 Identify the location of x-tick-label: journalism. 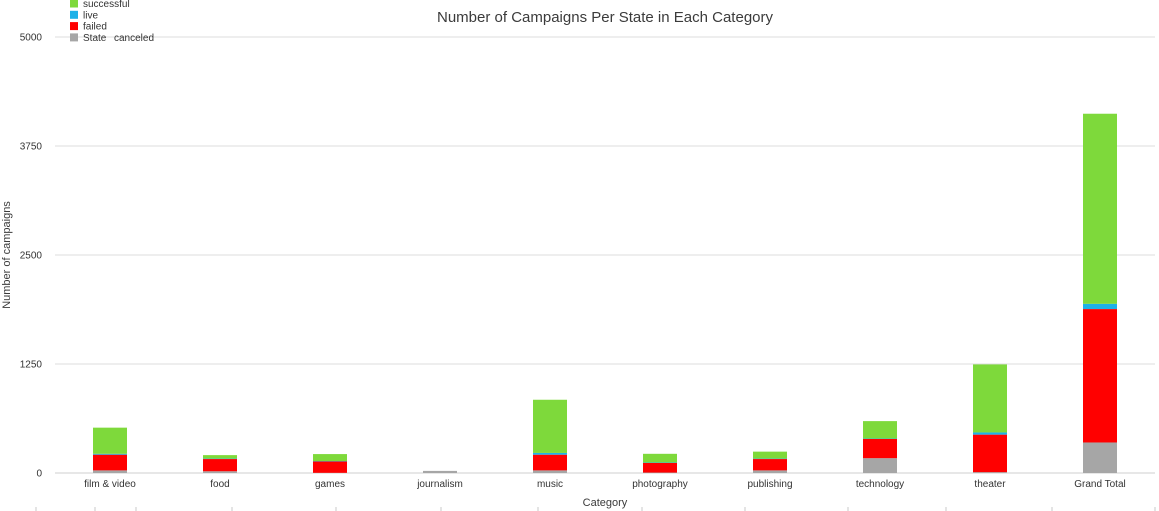
(439, 484).